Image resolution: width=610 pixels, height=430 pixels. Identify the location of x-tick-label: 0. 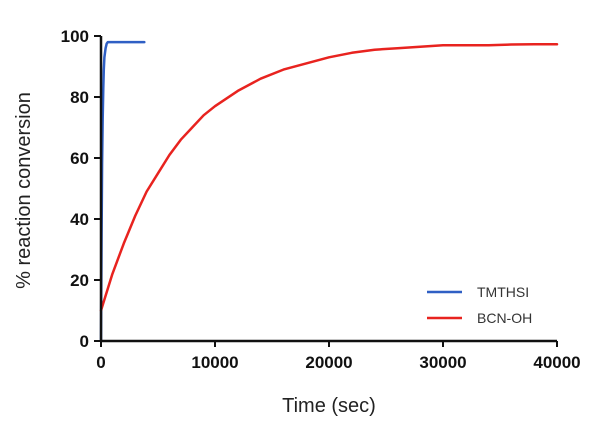
(100, 362).